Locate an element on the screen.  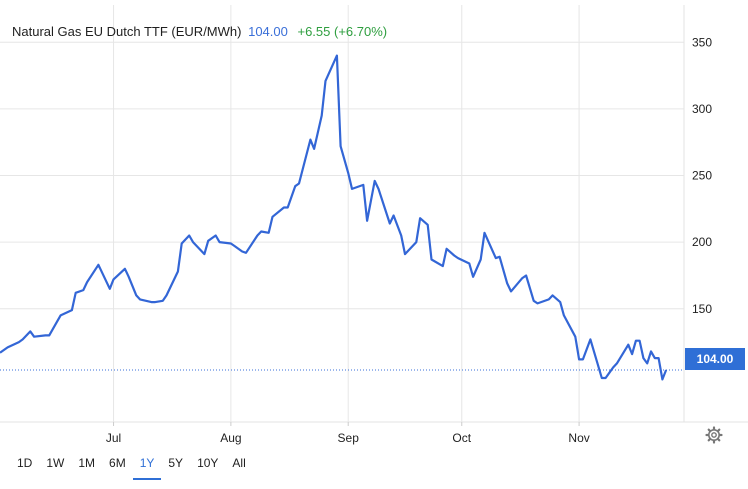
last-price-tag: 104.00 is located at coordinates (715, 359).